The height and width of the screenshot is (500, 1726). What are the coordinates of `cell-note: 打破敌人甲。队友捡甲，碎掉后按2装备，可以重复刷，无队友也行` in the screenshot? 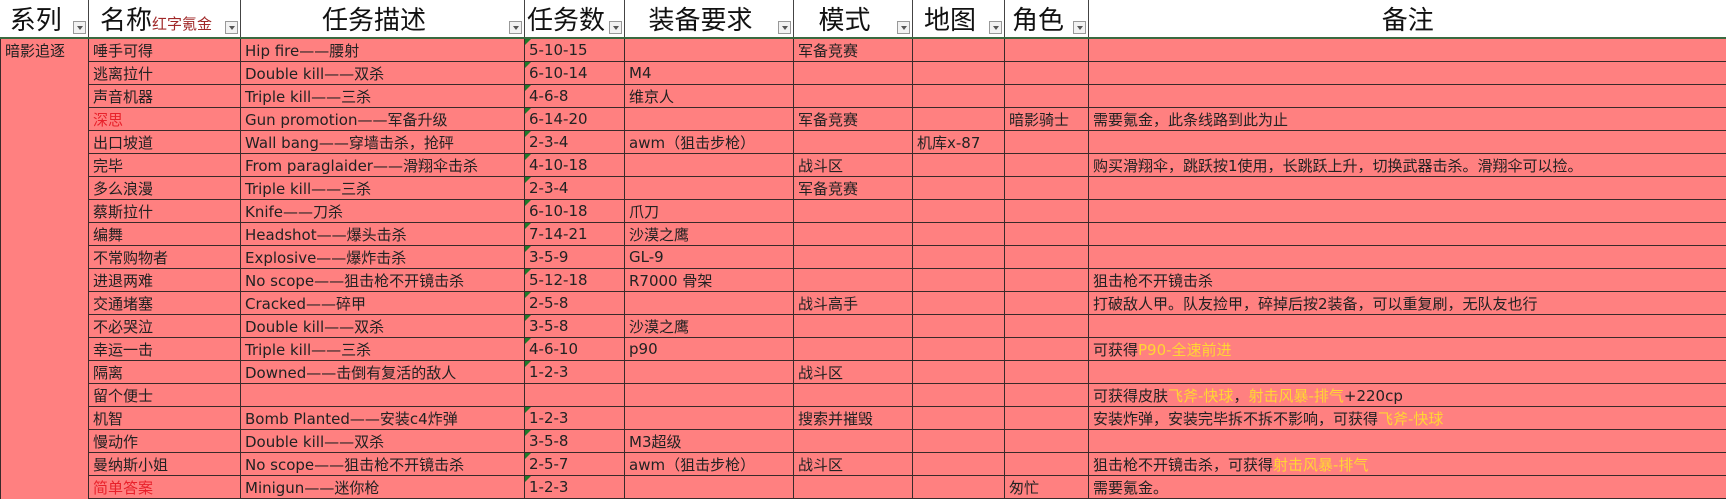 It's located at (1407, 303).